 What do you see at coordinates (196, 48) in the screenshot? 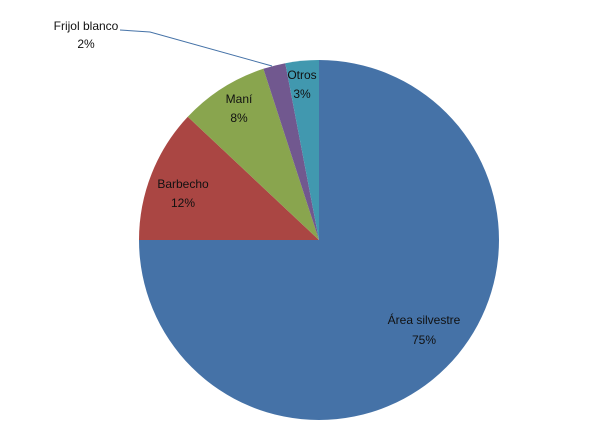
I see `leader-line-frijol-blanco` at bounding box center [196, 48].